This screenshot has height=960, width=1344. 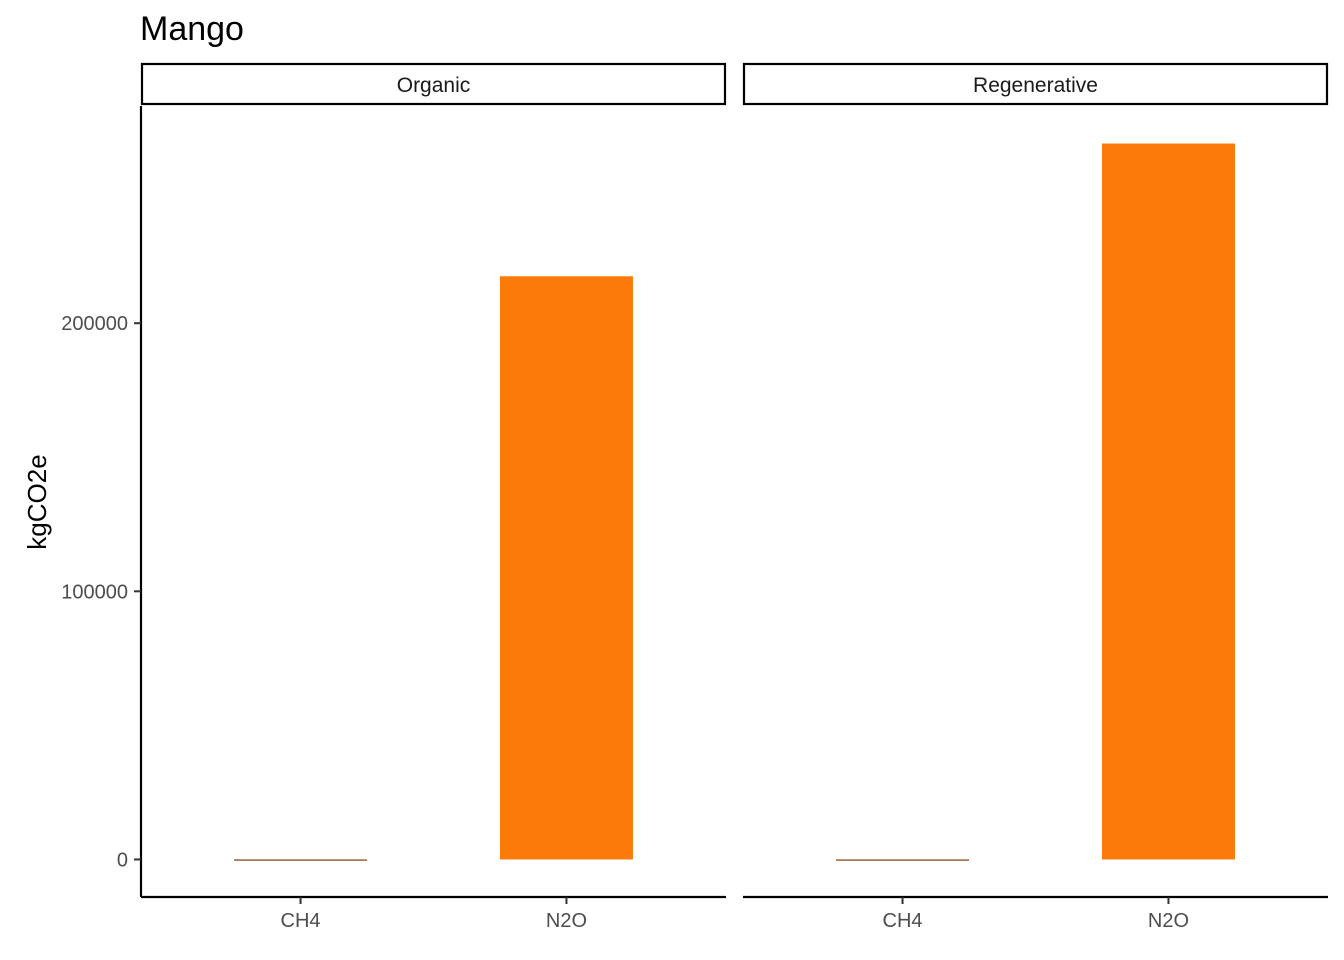 I want to click on bar-regenerative-n2o, so click(x=1168, y=501).